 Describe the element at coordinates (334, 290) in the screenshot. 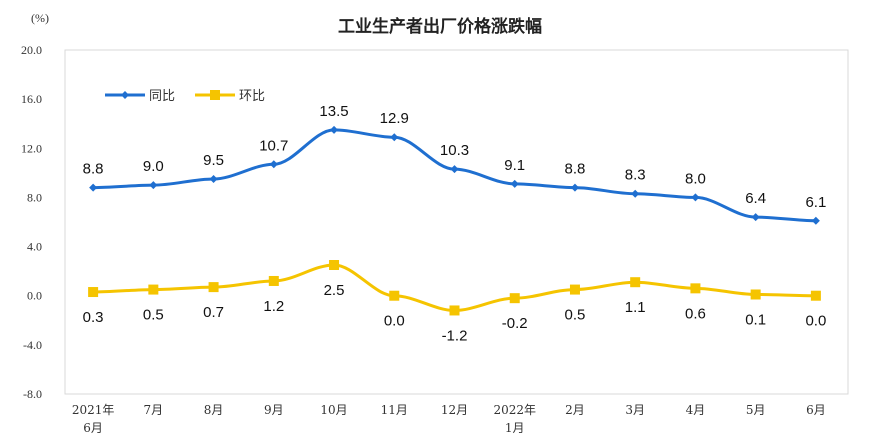

I see `data-label: 2.5` at that location.